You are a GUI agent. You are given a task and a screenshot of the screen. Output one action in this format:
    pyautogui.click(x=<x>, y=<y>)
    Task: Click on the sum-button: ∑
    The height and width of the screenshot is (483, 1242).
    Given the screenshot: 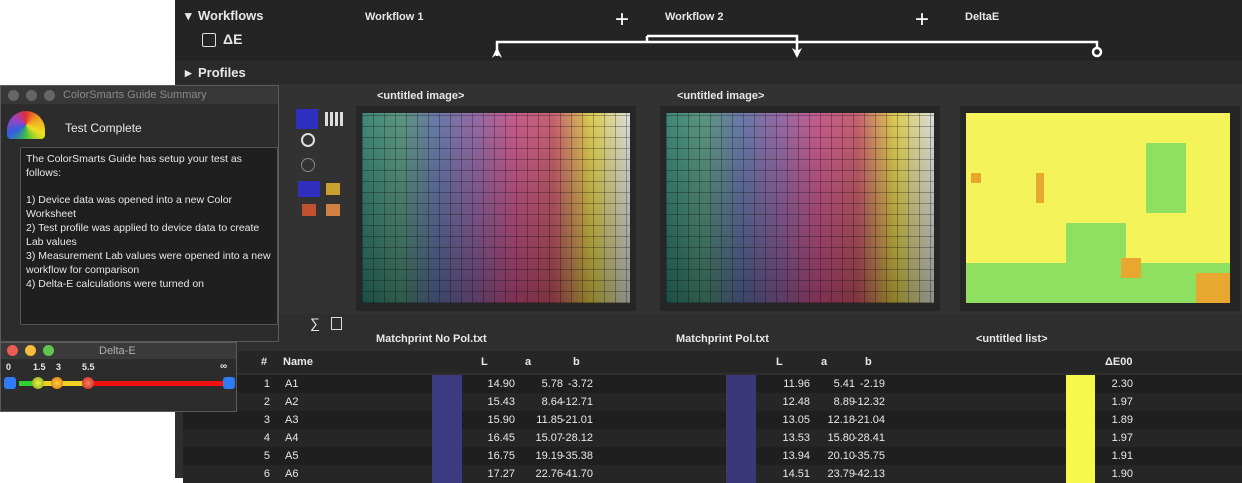 What is the action you would take?
    pyautogui.click(x=315, y=323)
    